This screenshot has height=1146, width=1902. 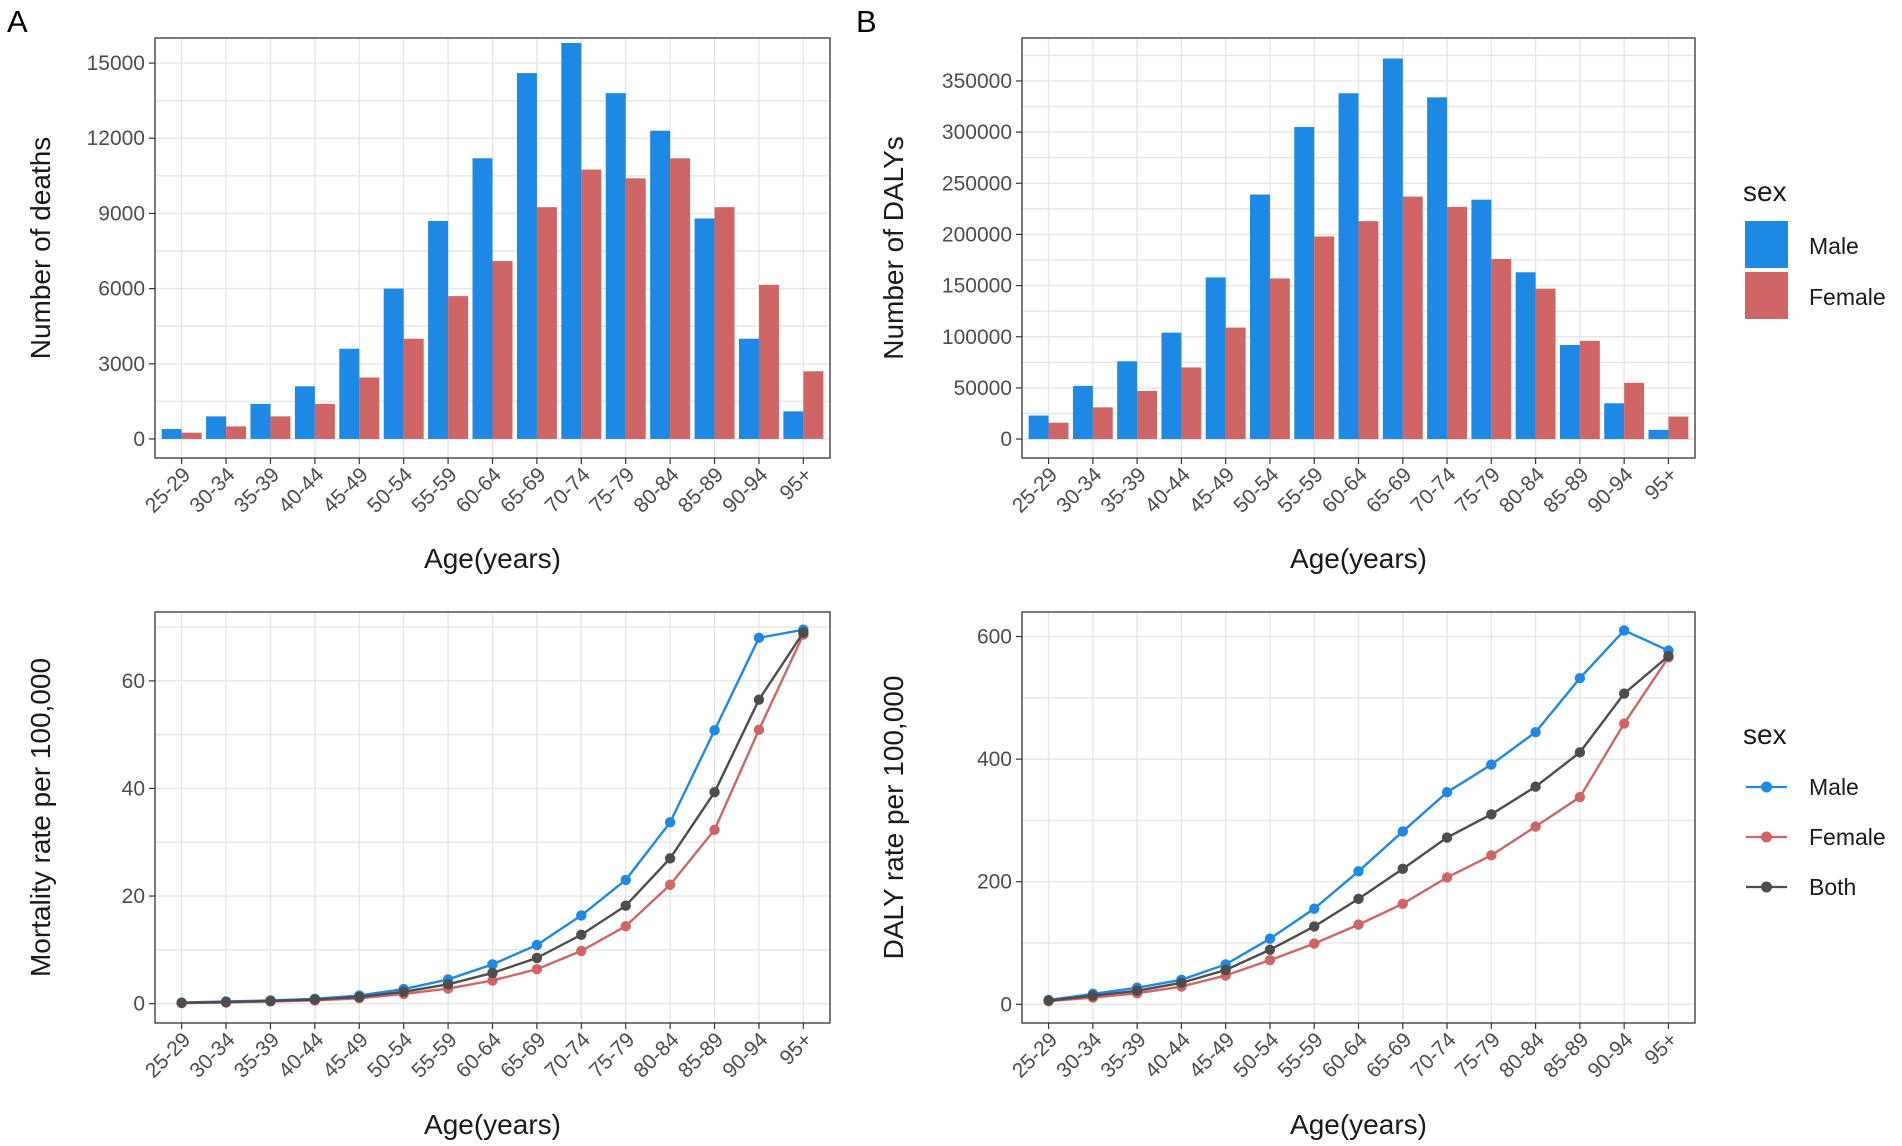 What do you see at coordinates (1610, 1055) in the screenshot?
I see `x-tick-label: 90-94` at bounding box center [1610, 1055].